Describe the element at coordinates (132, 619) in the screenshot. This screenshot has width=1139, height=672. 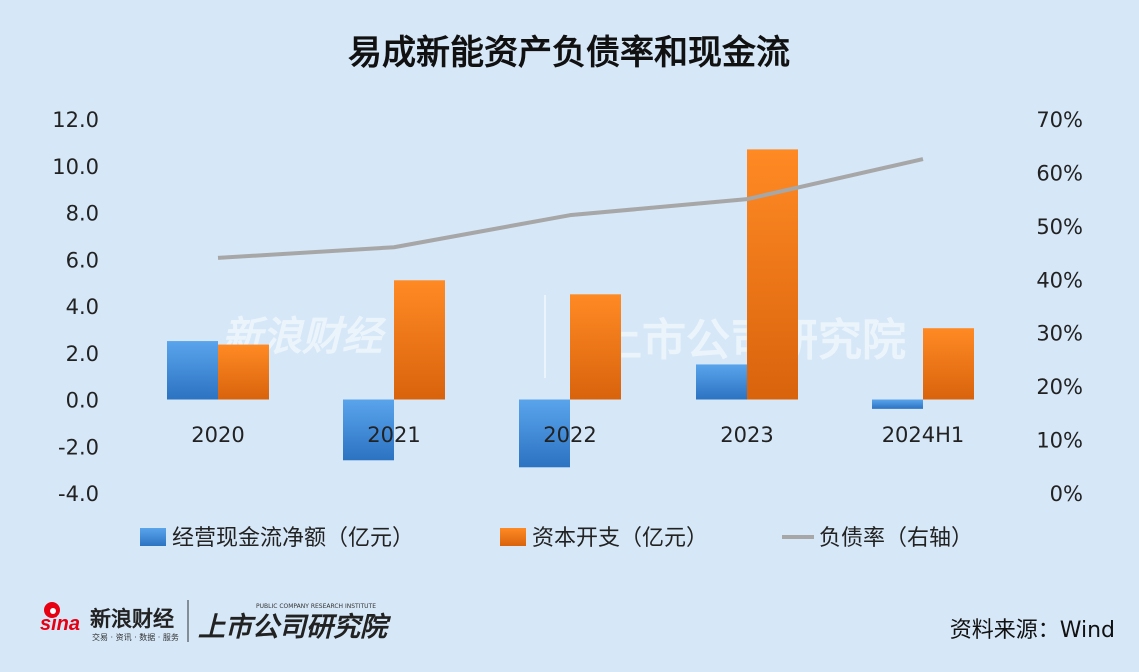
I see `sina-brand-text: 新浪财经` at that location.